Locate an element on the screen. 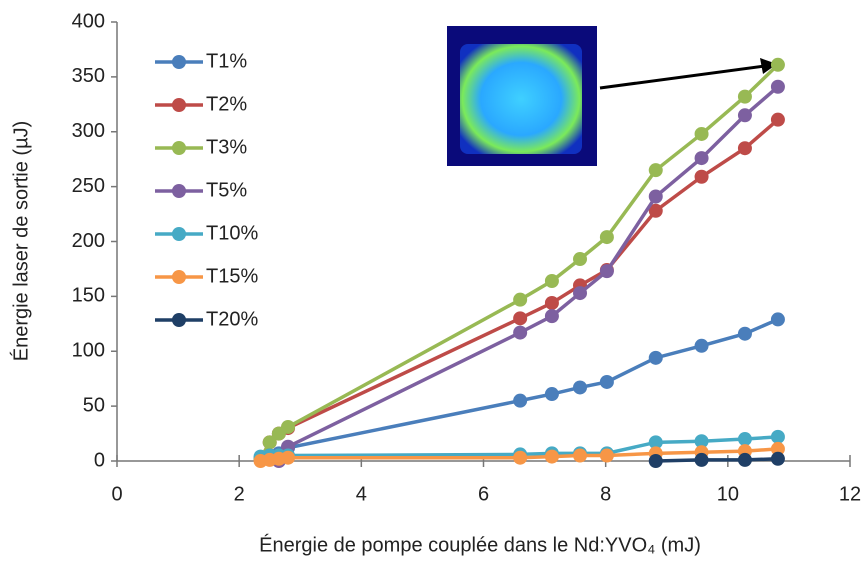 The width and height of the screenshot is (864, 564). y-axis-label: Énergie laser de sortie (µJ) is located at coordinates (20, 241).